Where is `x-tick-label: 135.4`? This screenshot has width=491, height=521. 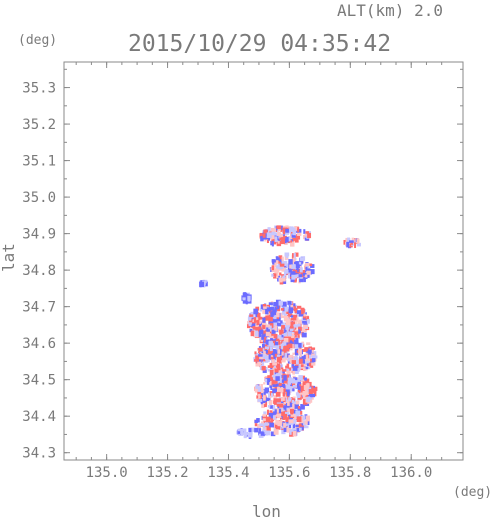 x-tick-label: 135.4 is located at coordinates (228, 473).